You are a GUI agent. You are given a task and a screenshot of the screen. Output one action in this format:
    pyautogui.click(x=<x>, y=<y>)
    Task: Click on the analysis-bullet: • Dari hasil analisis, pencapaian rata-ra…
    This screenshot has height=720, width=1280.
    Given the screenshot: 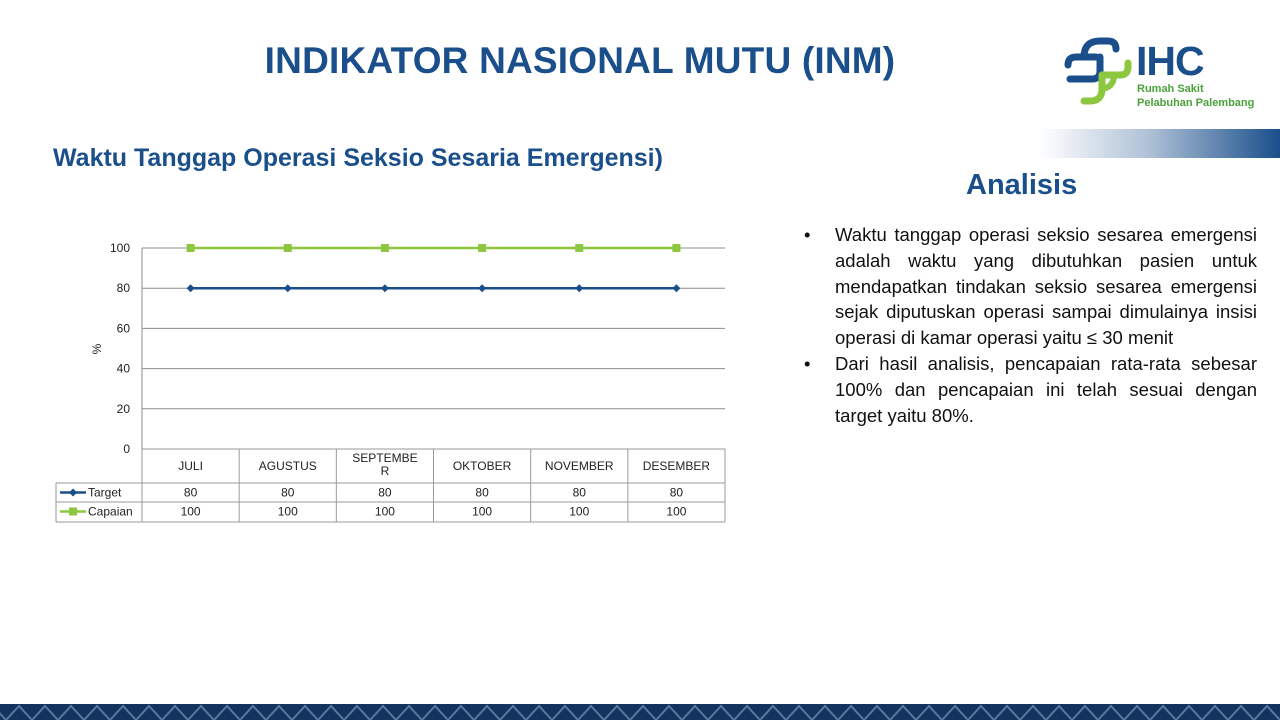 What is the action you would take?
    pyautogui.click(x=1028, y=389)
    